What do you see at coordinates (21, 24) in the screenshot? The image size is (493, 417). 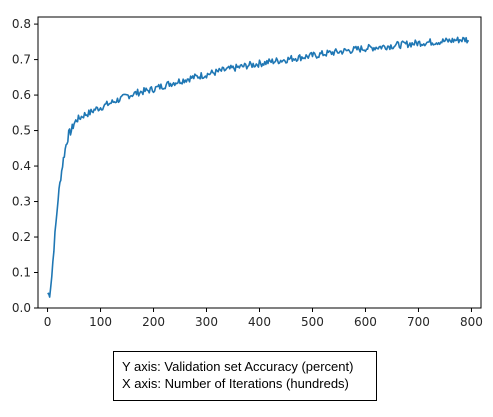 I see `y-tick-label: 0.8` at bounding box center [21, 24].